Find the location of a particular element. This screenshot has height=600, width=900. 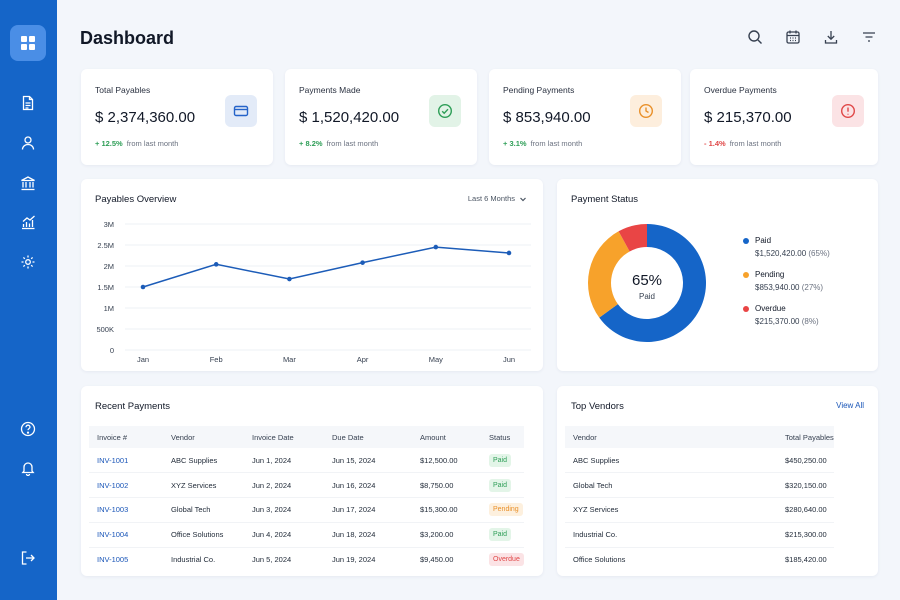

invoice-date-cell: Jun 5, 2024 is located at coordinates (272, 560).